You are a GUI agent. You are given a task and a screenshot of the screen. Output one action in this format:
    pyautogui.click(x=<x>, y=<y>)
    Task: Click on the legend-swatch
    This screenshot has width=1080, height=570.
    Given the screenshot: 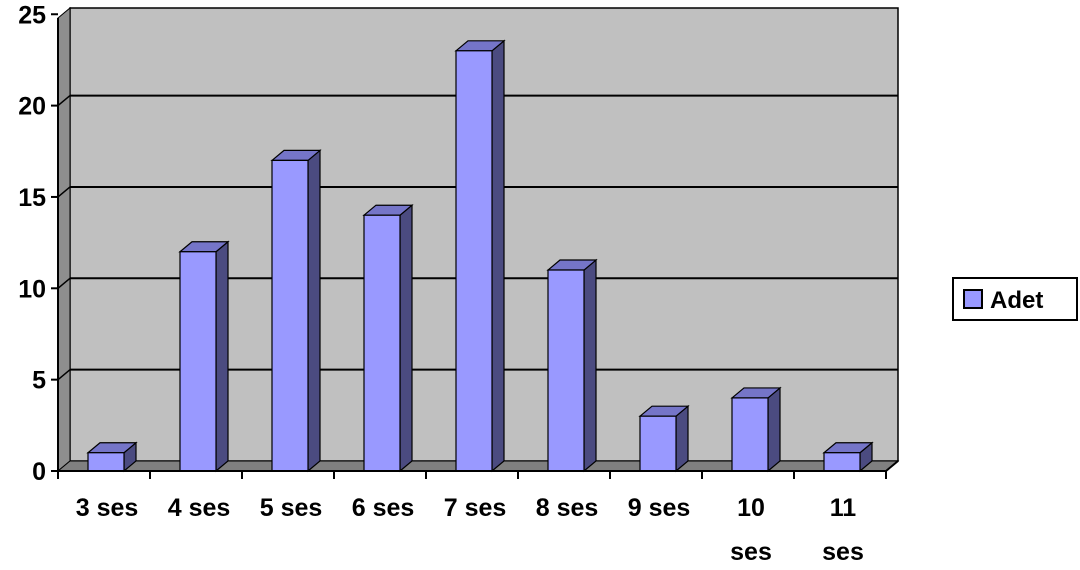 What is the action you would take?
    pyautogui.click(x=973, y=299)
    